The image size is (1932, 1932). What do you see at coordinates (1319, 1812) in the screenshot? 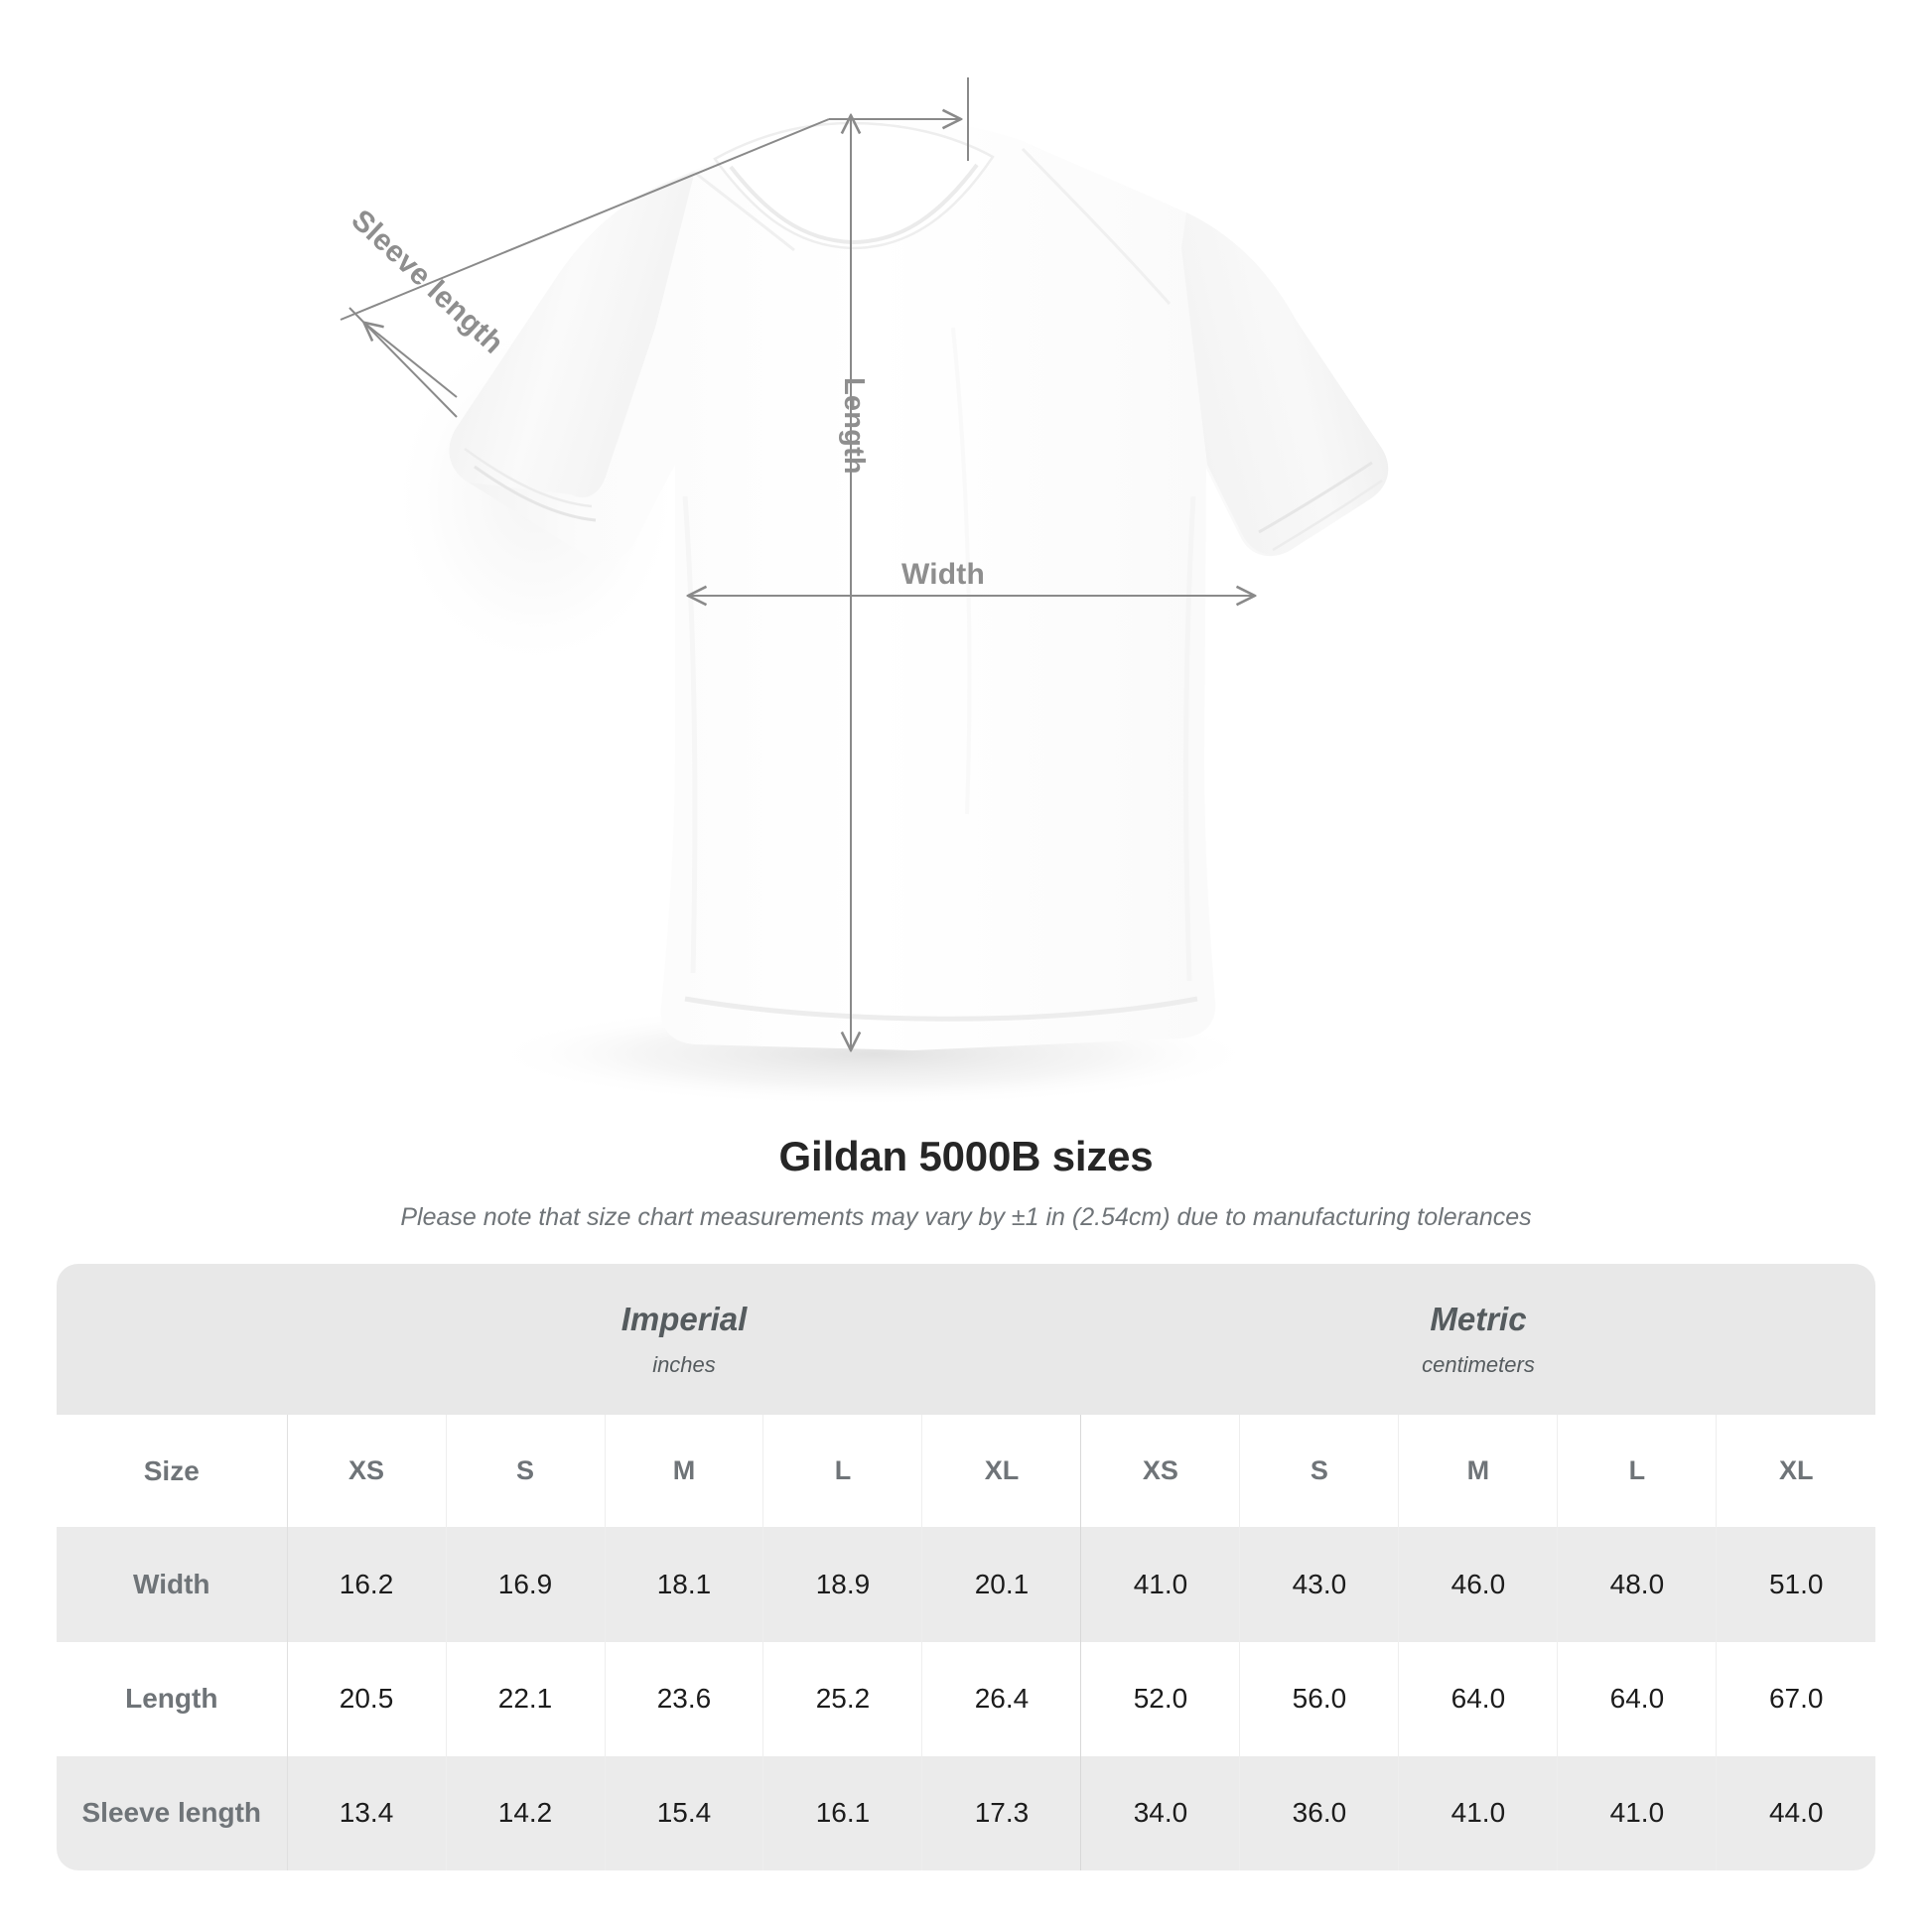
I see `cell-sleeve-metric-s: 36.0` at bounding box center [1319, 1812].